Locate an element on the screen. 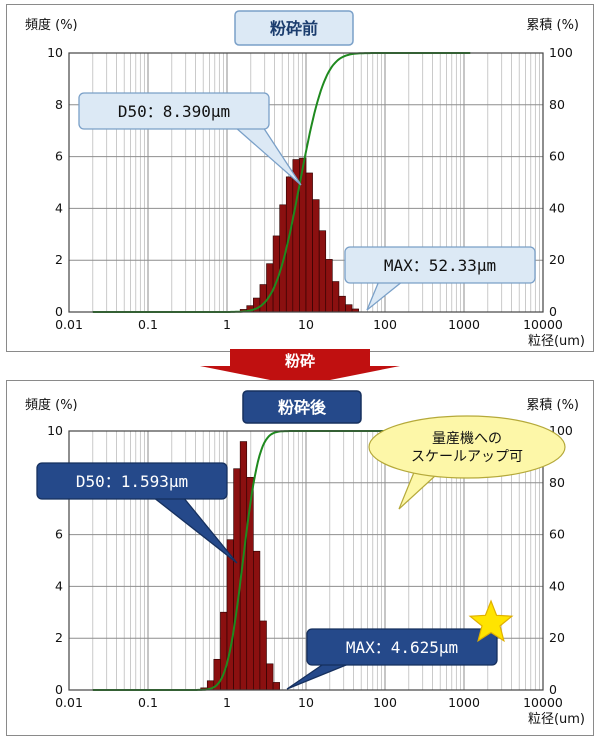  callout-line1: 量産機への is located at coordinates (467, 439).